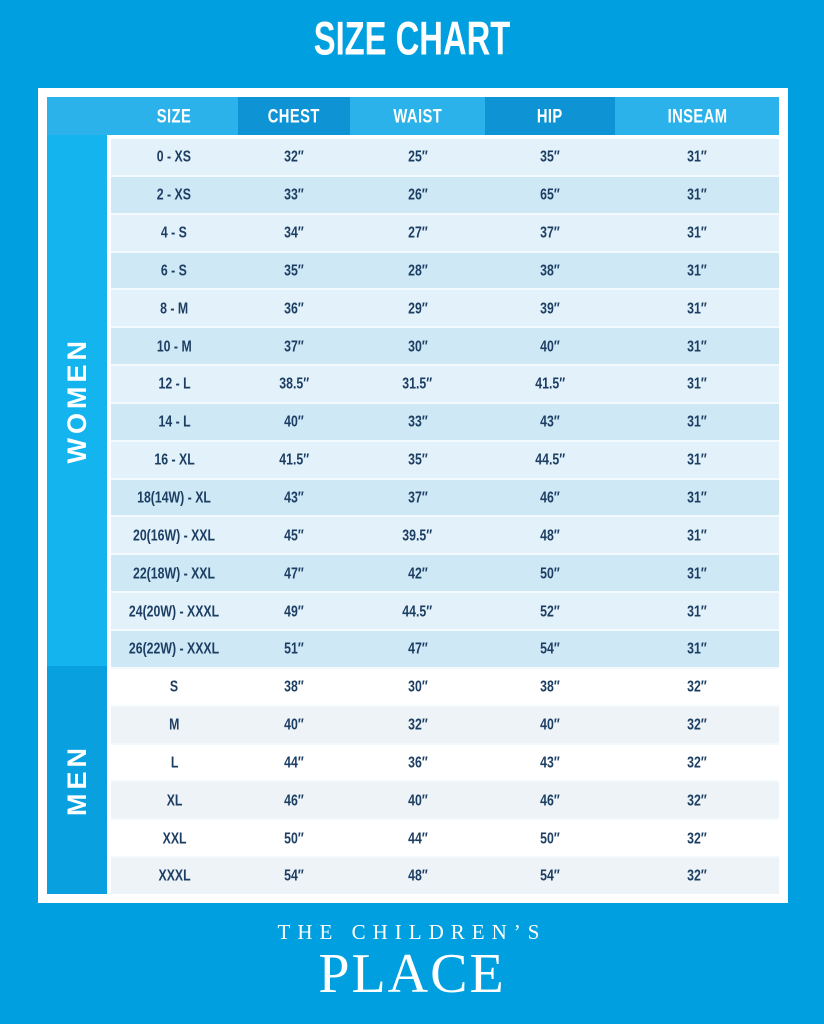  I want to click on header-cell-size: SIZE, so click(174, 116).